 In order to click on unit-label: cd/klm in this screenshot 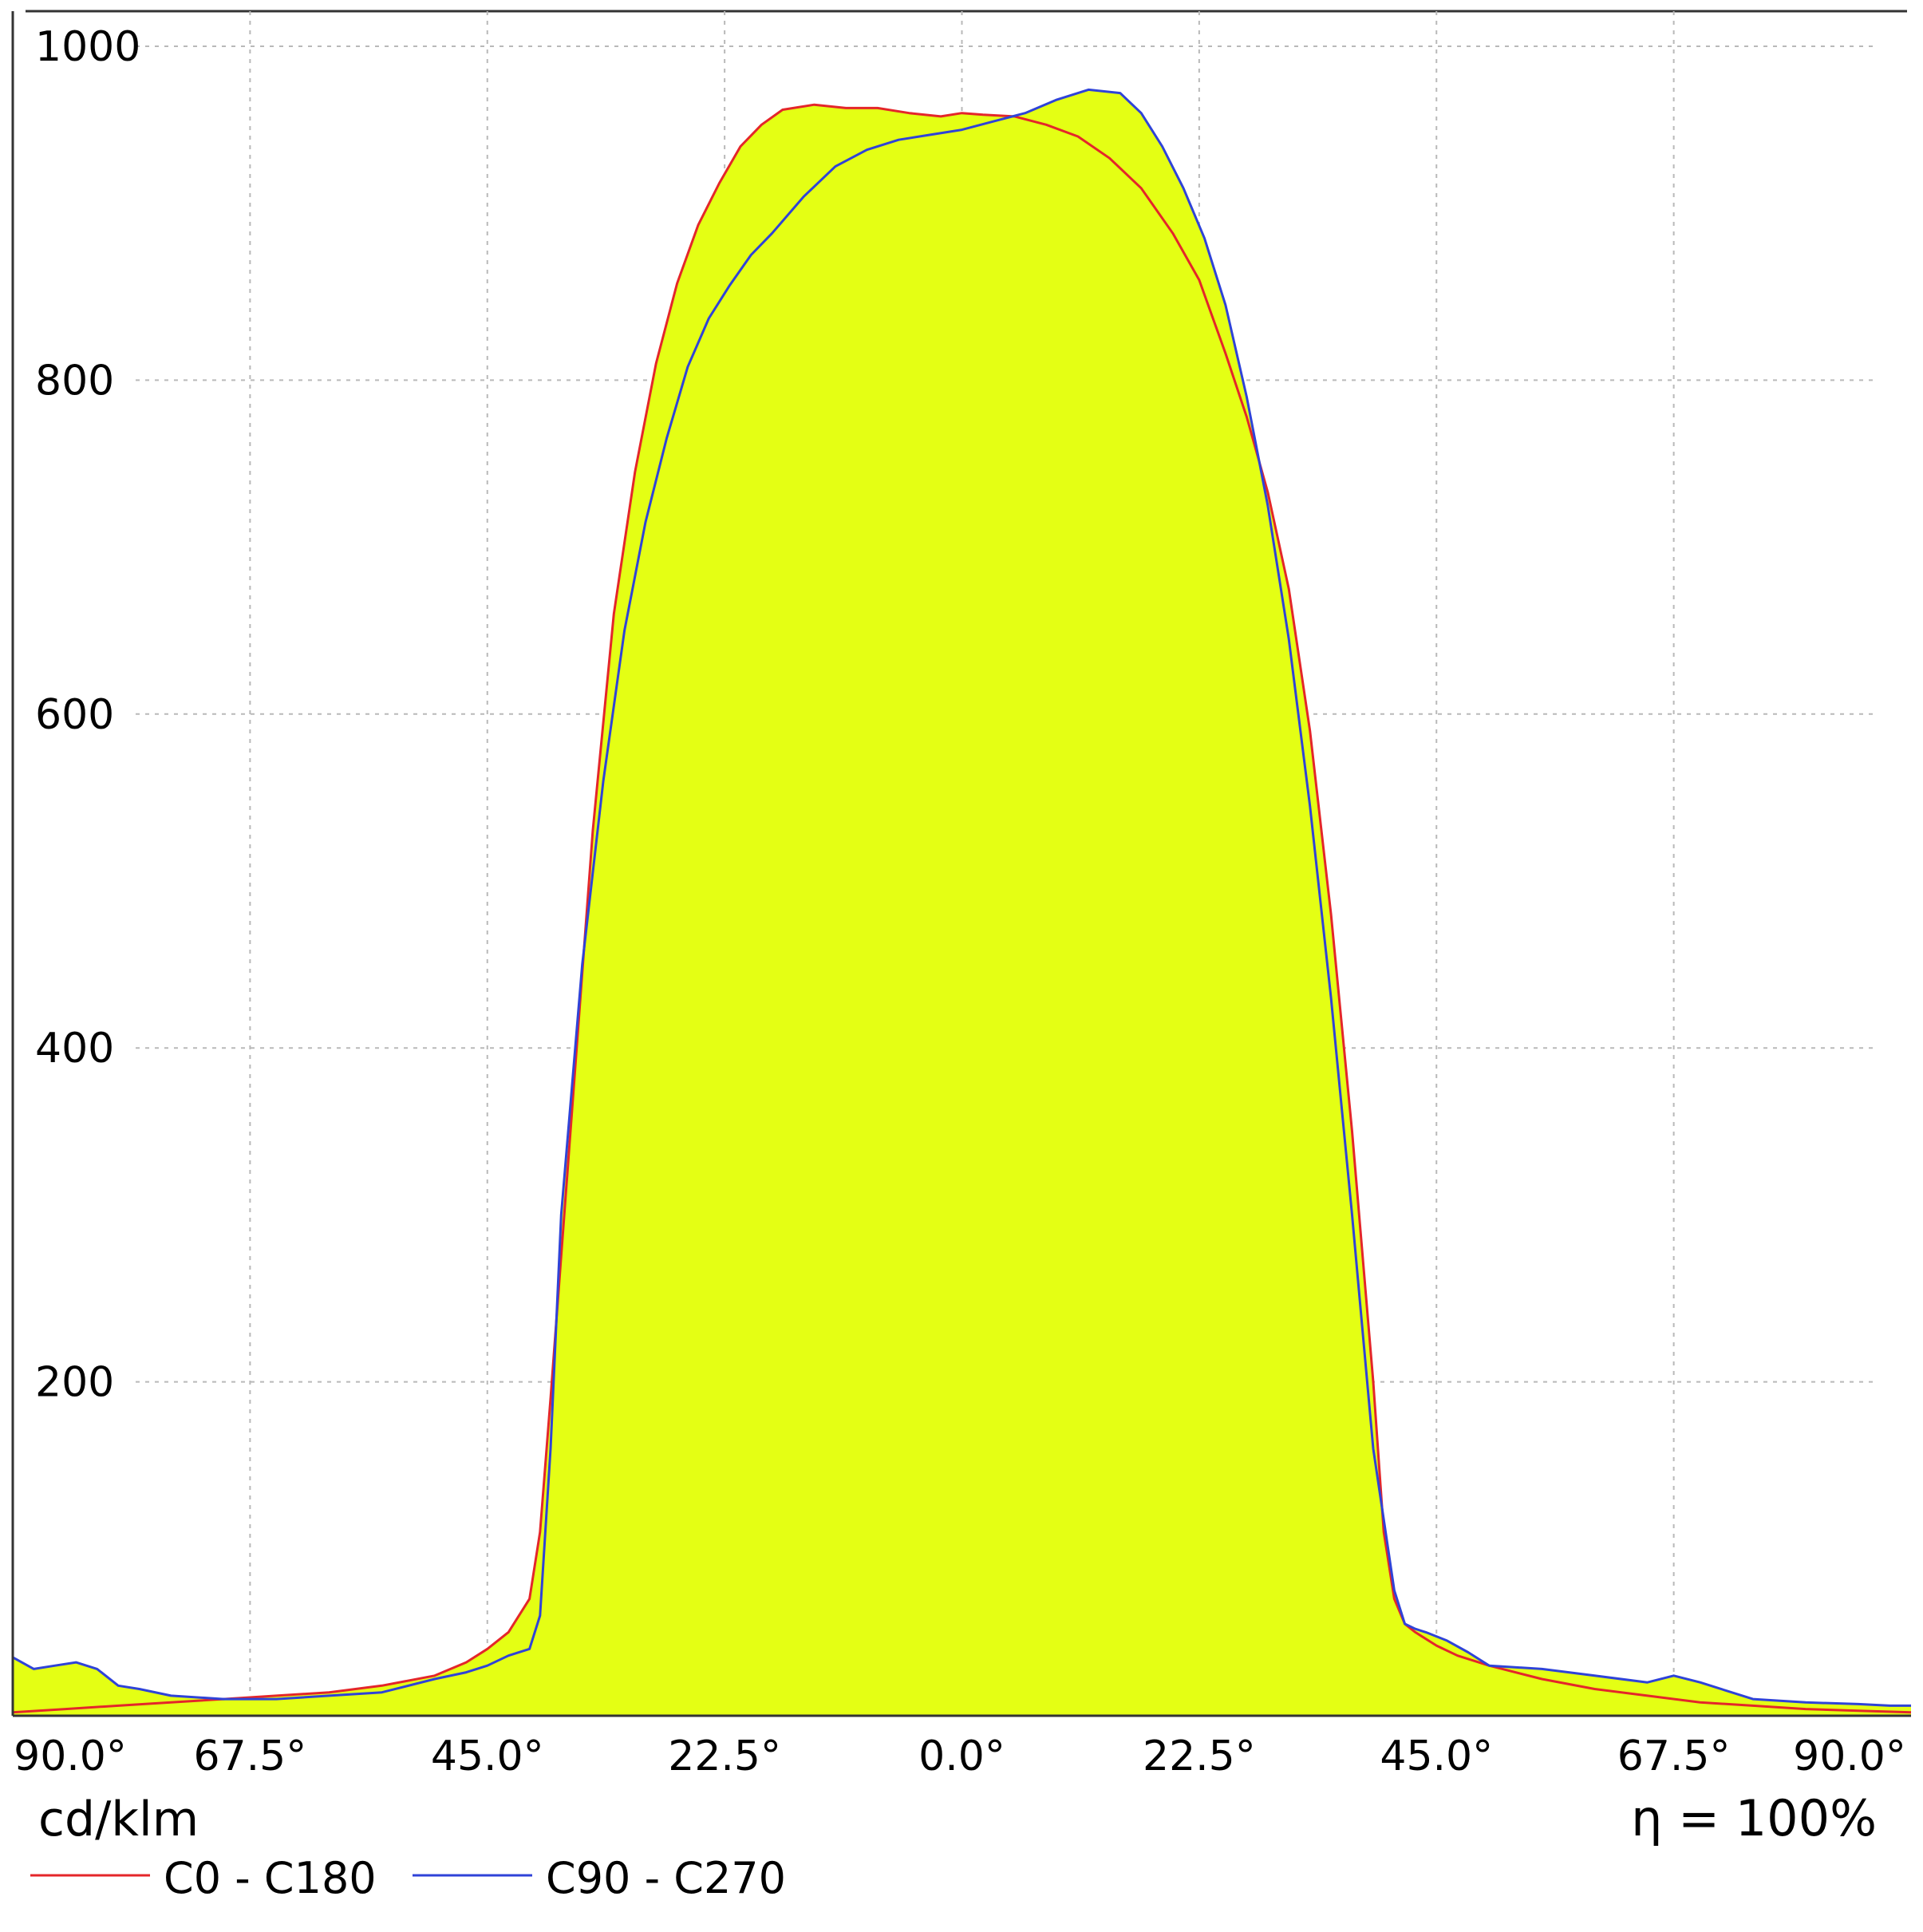, I will do `click(119, 1819)`.